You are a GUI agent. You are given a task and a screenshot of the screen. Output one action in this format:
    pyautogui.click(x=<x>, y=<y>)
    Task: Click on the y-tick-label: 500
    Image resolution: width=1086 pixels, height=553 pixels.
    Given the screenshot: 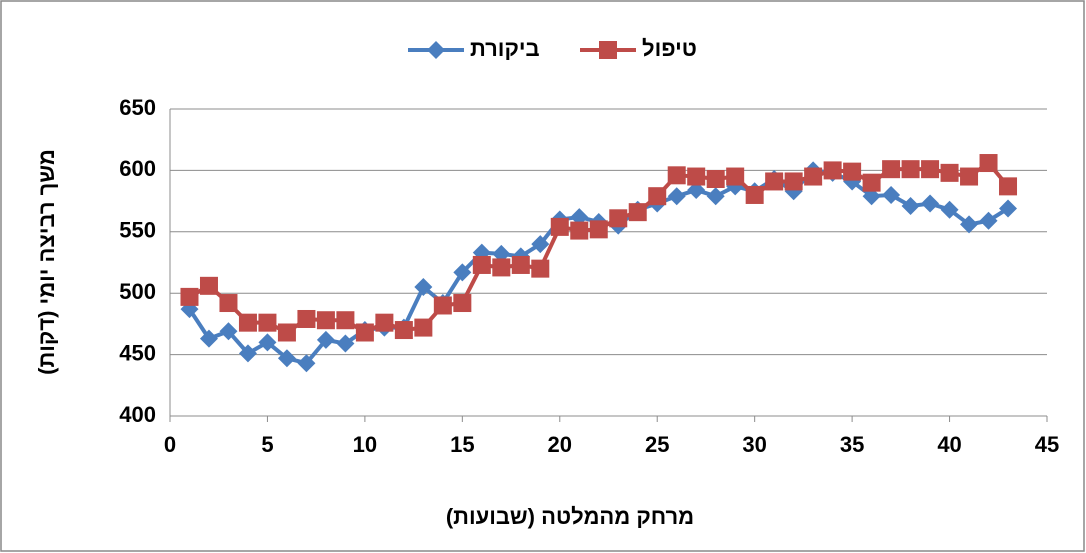 What is the action you would take?
    pyautogui.click(x=137, y=291)
    